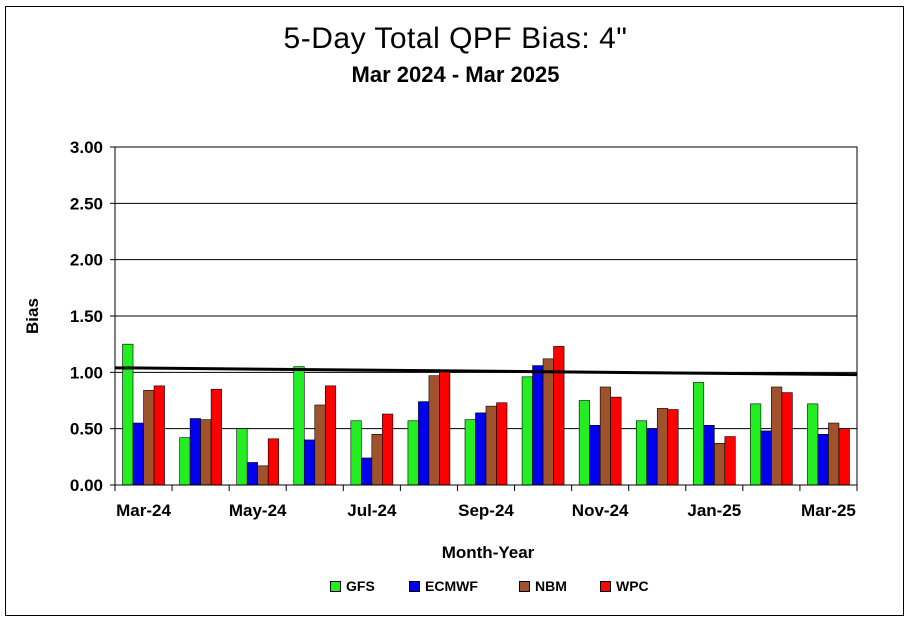  What do you see at coordinates (86, 485) in the screenshot?
I see `y-tick-label: 0.00` at bounding box center [86, 485].